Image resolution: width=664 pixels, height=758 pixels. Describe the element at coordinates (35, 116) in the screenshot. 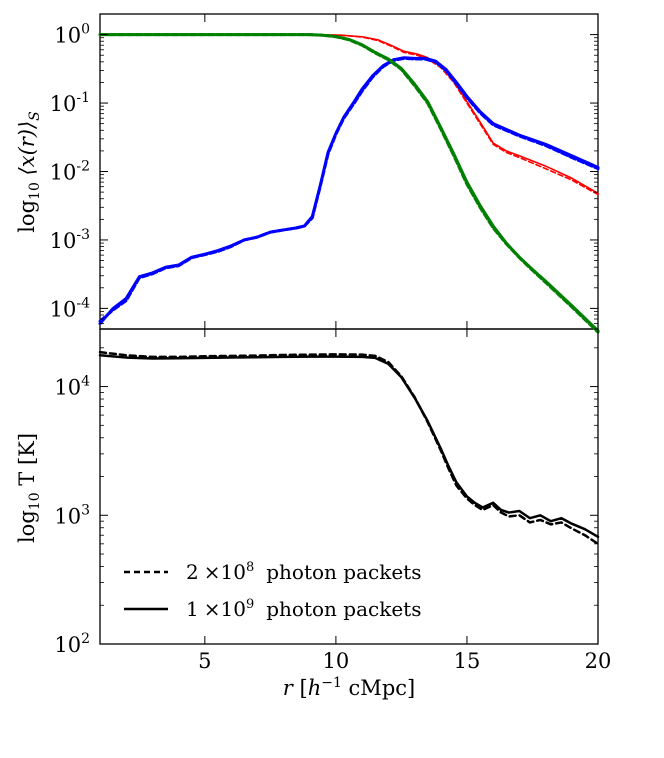

I see `top-ylabel-sub2: S` at that location.